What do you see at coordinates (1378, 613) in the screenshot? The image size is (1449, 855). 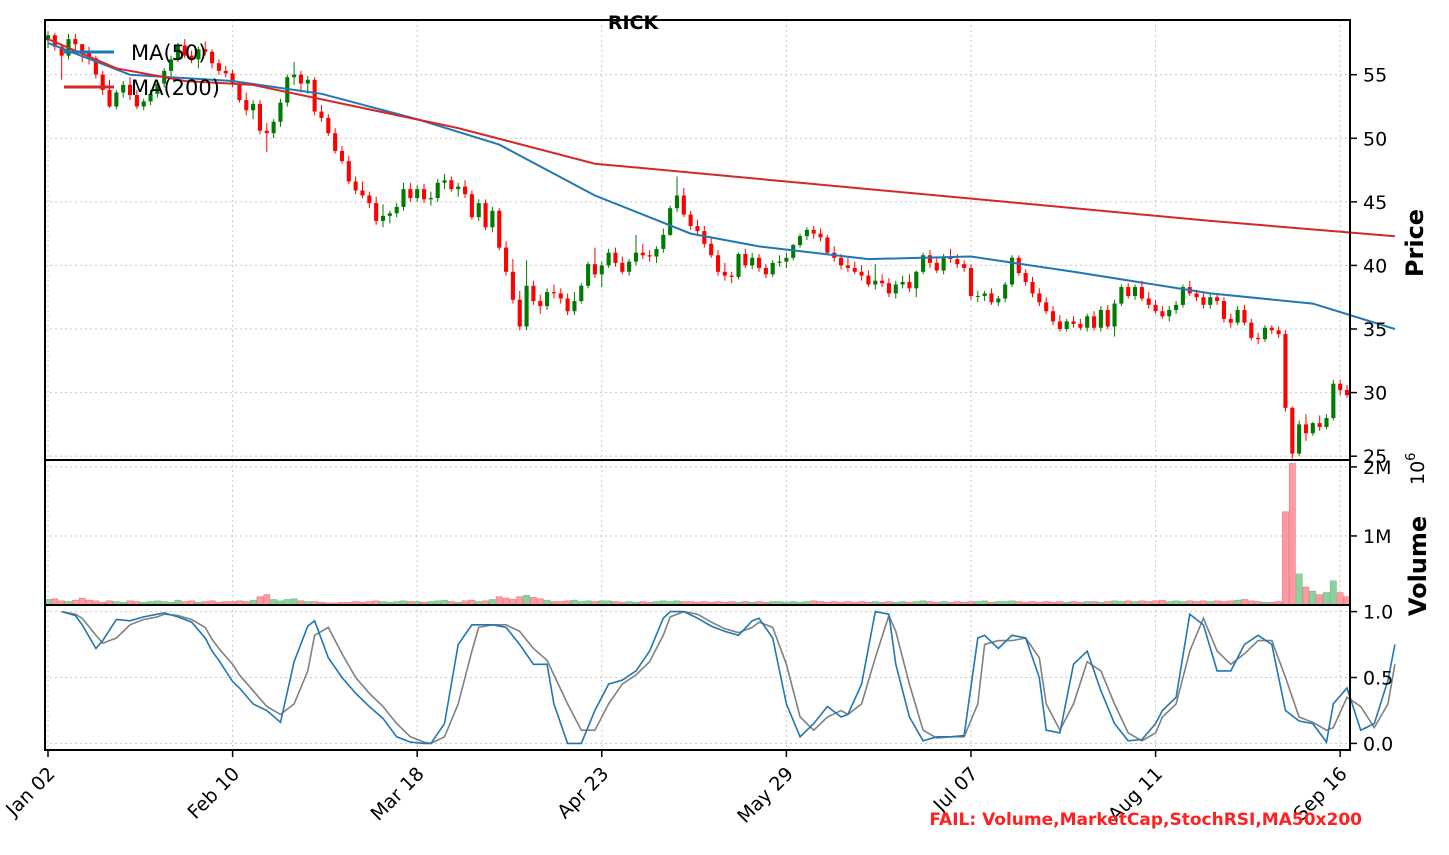 I see `stochrsi-y-tick-label: 1.0` at bounding box center [1378, 613].